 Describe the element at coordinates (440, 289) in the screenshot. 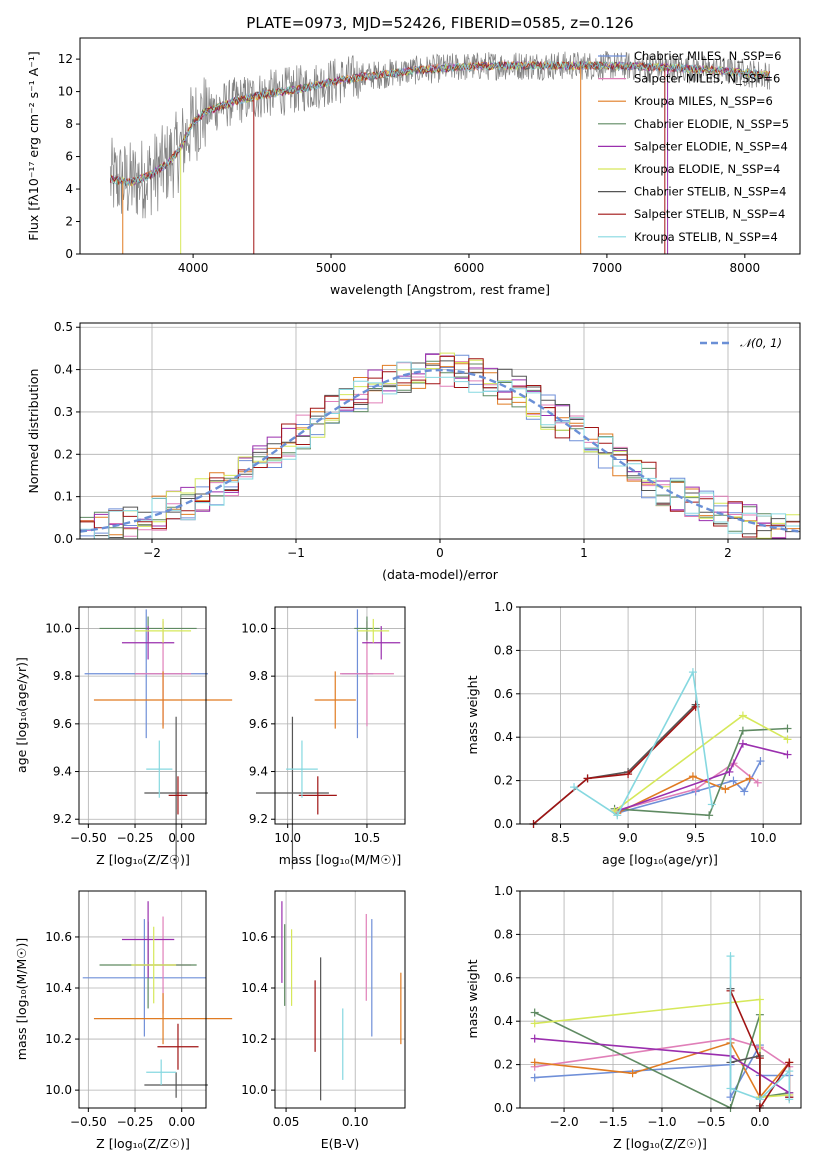

I see `spectrum-x-label: wavelength [Angstrom, rest frame]` at that location.